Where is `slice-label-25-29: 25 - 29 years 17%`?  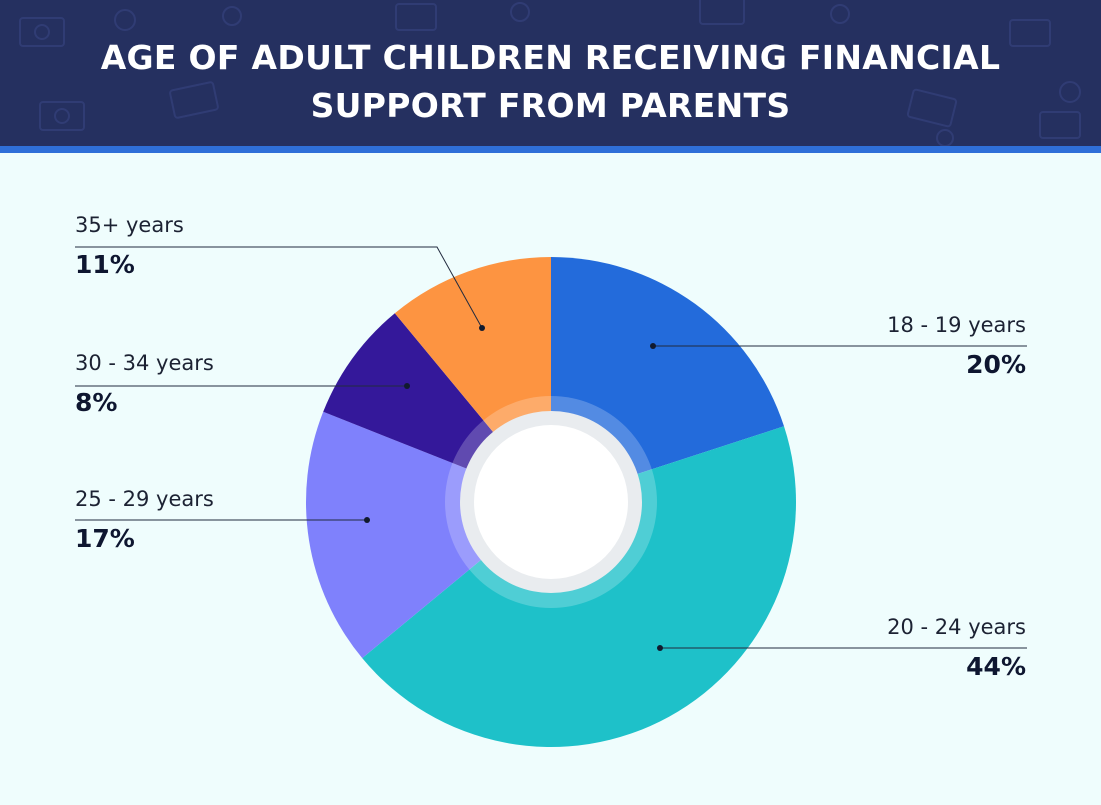 slice-label-25-29: 25 - 29 years 17% is located at coordinates (144, 520).